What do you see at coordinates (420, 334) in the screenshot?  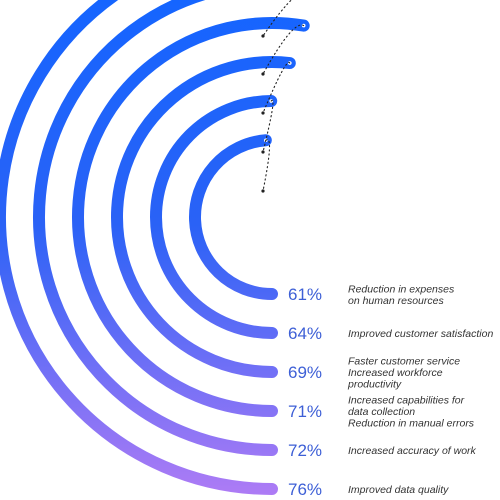 I see `category-label: Improved customer satisfaction` at bounding box center [420, 334].